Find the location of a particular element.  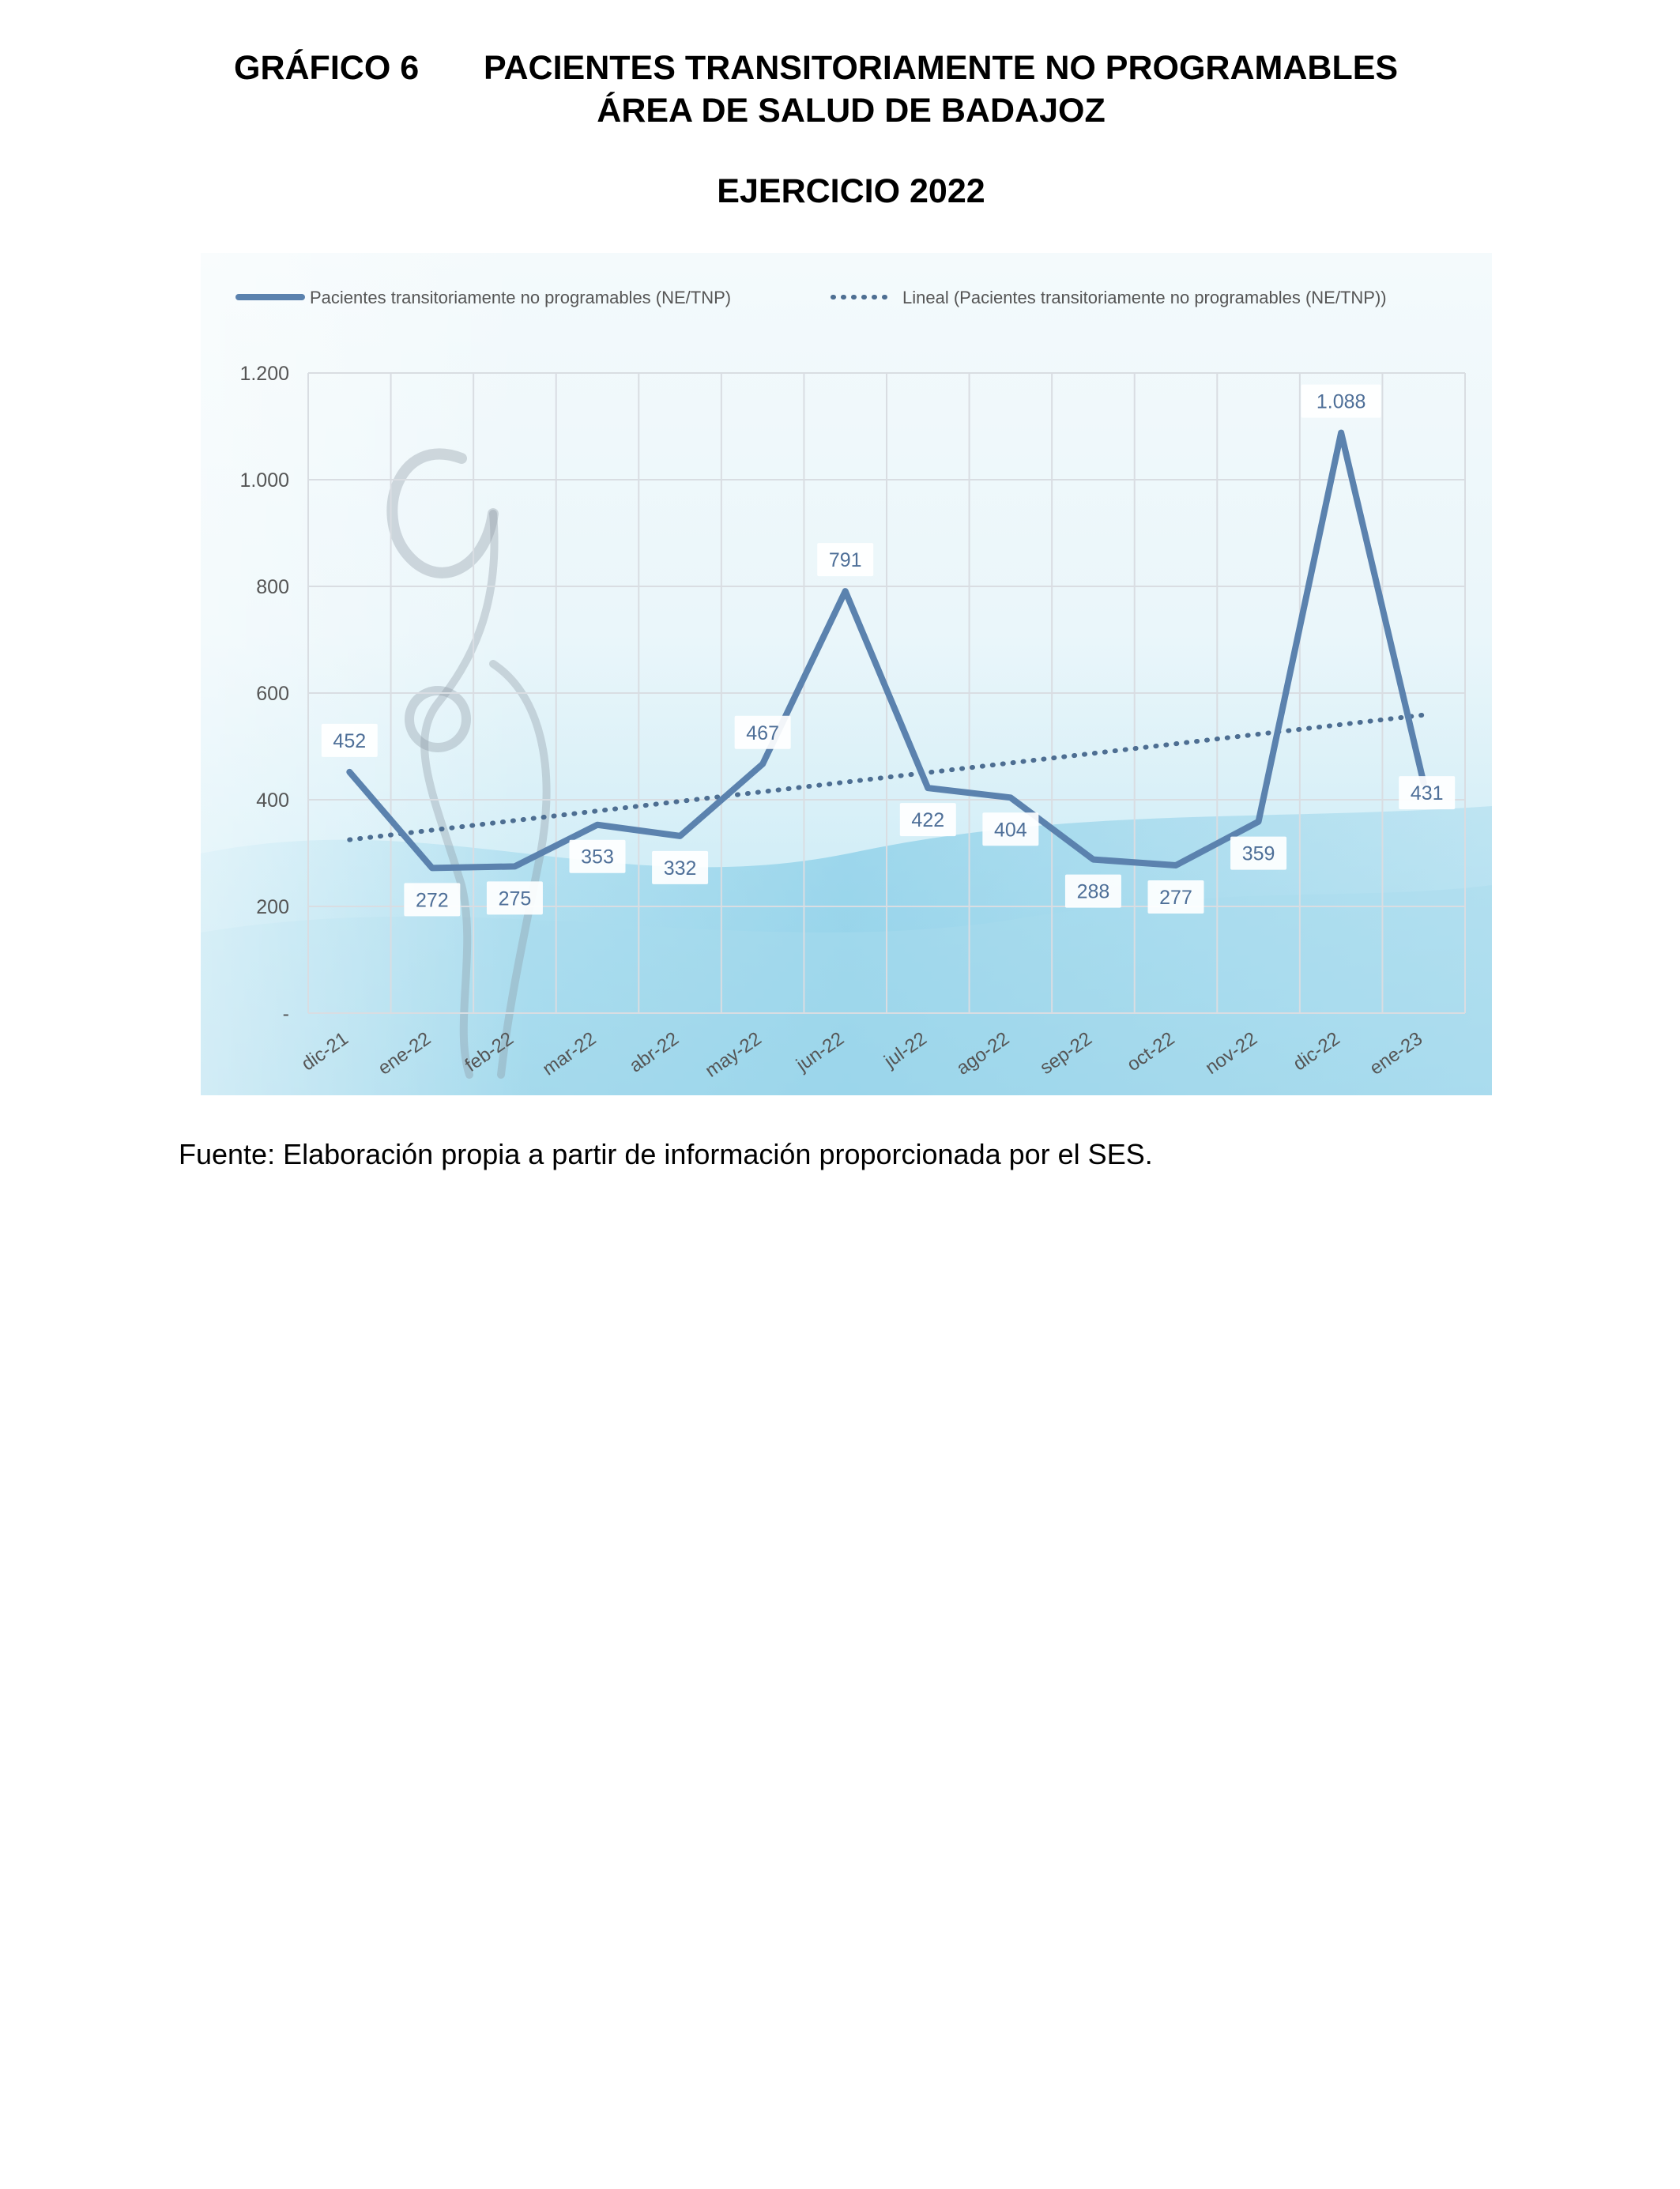

data-label-text: 452 is located at coordinates (349, 741).